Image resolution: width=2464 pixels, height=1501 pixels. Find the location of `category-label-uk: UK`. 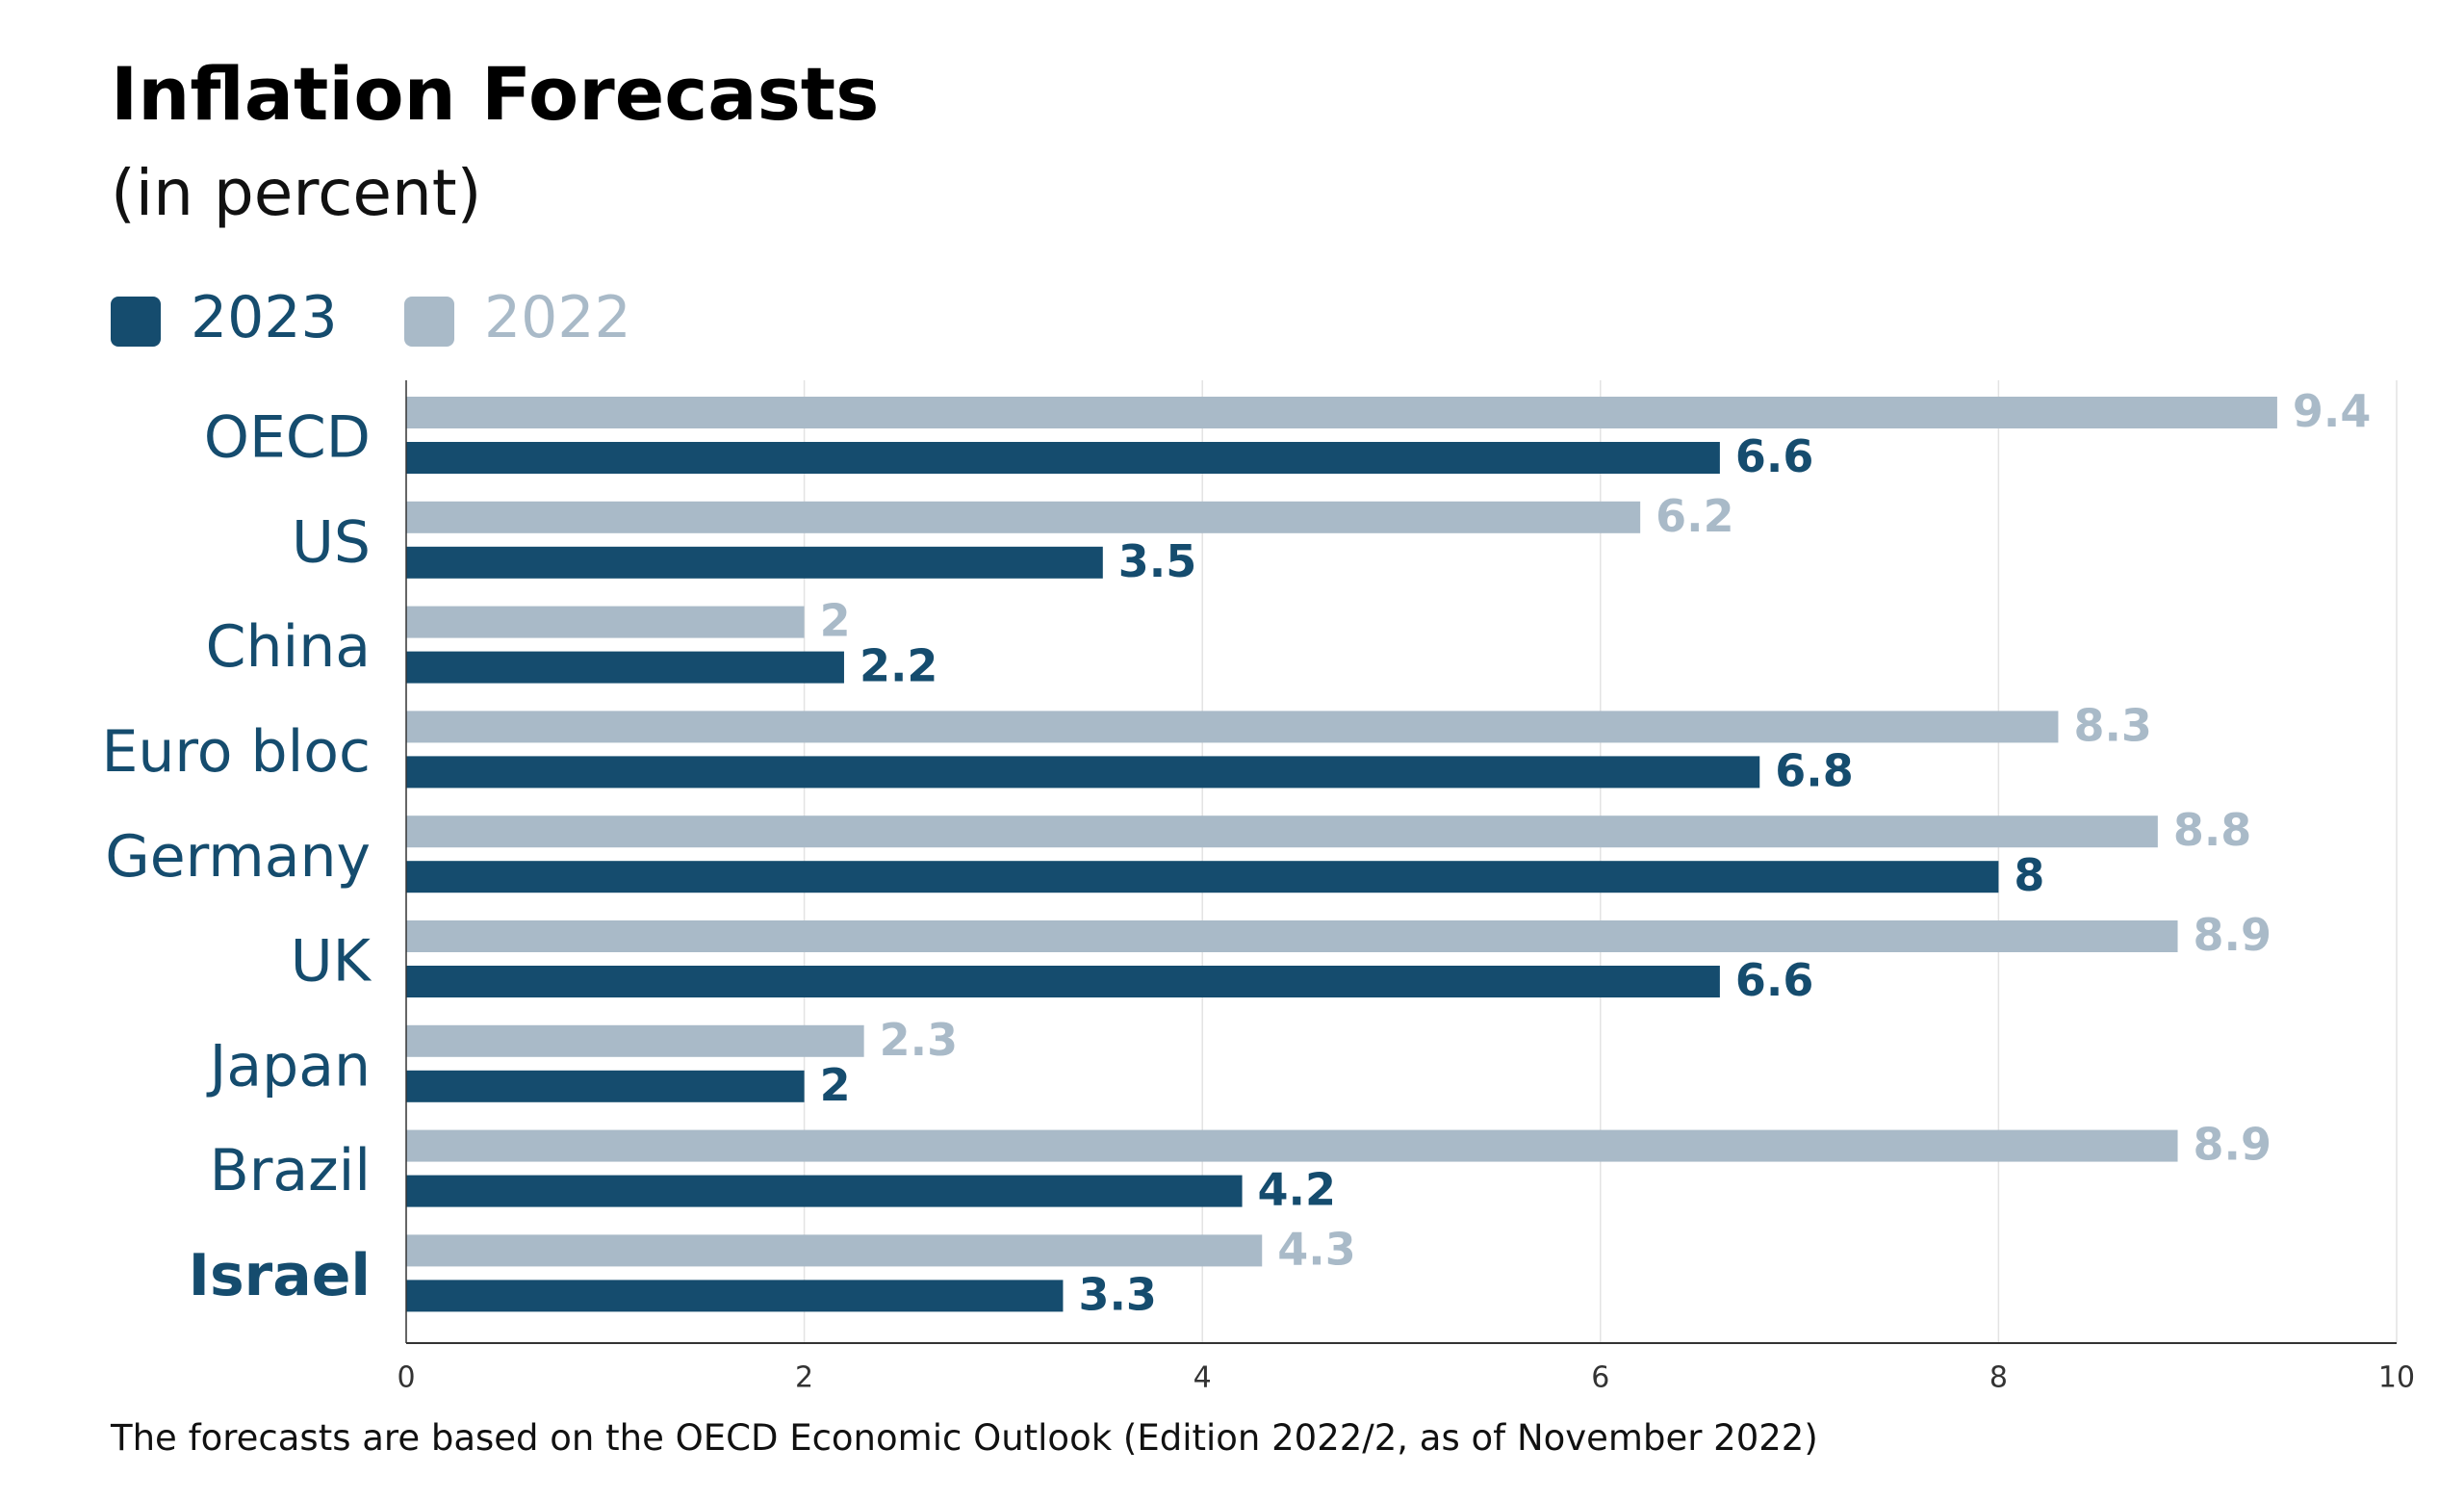

category-label-uk: UK is located at coordinates (331, 962).